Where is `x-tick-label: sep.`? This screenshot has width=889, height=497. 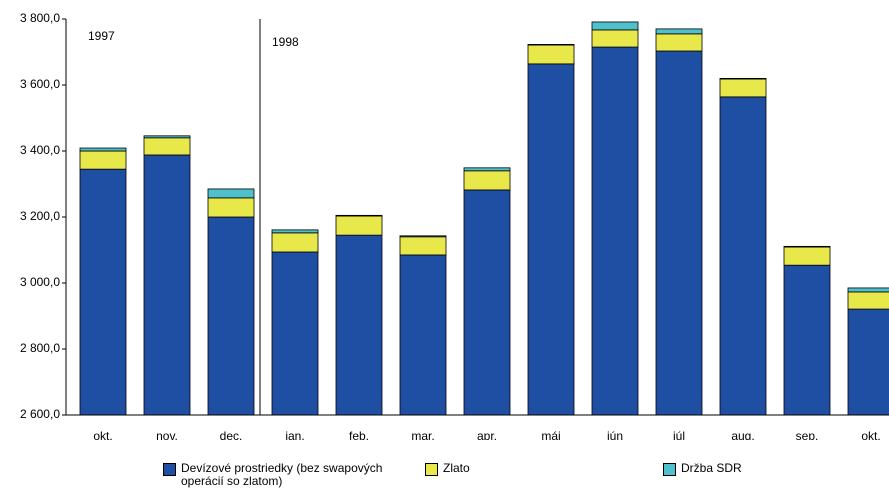 x-tick-label: sep. is located at coordinates (807, 434).